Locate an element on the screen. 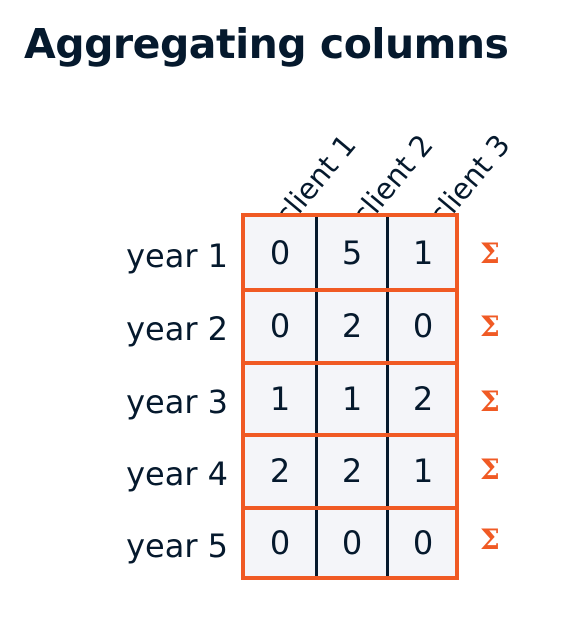  row-label-year-3: year 3 is located at coordinates (177, 402).